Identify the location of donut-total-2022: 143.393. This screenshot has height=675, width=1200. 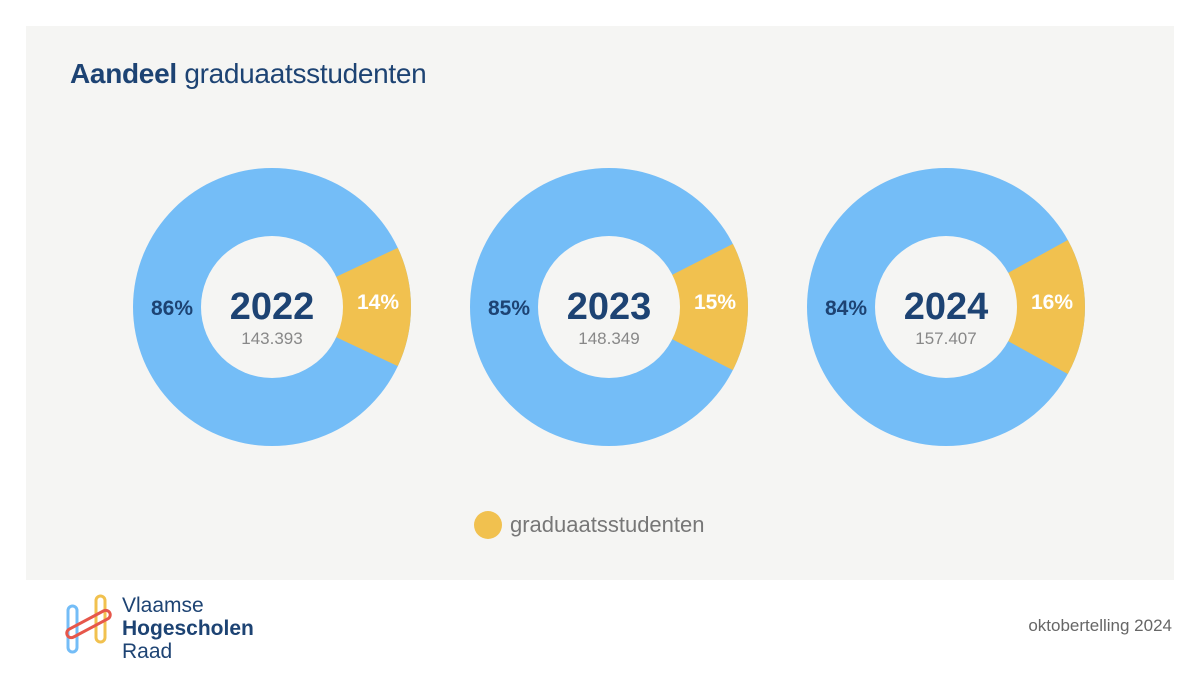
(271, 338).